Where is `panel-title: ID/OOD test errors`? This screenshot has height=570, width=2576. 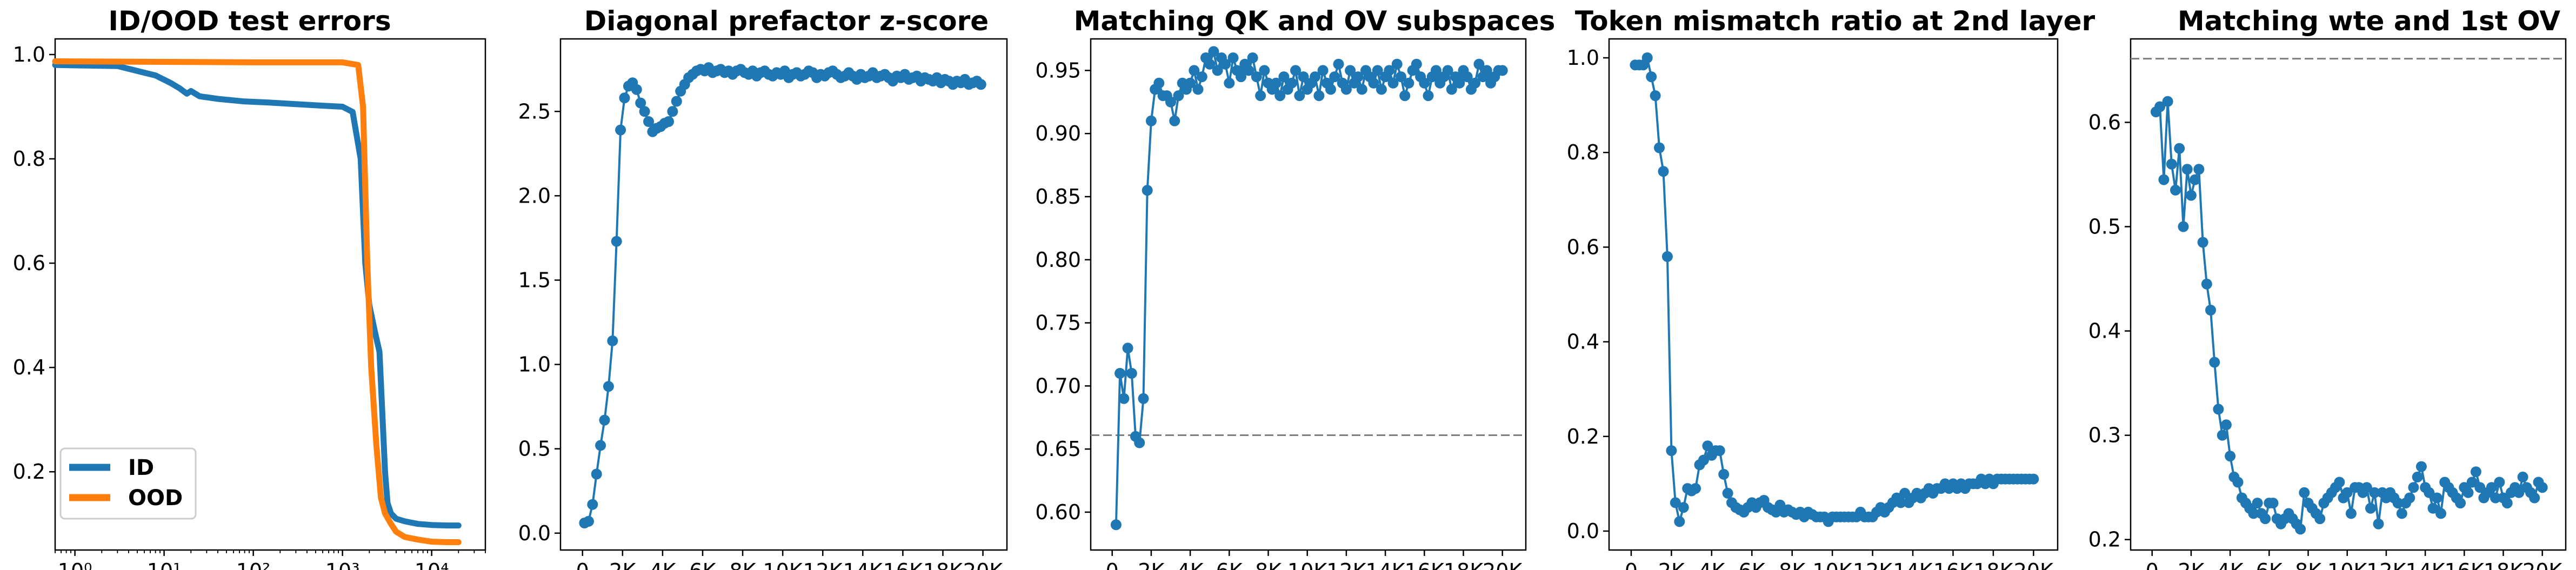 panel-title: ID/OOD test errors is located at coordinates (250, 21).